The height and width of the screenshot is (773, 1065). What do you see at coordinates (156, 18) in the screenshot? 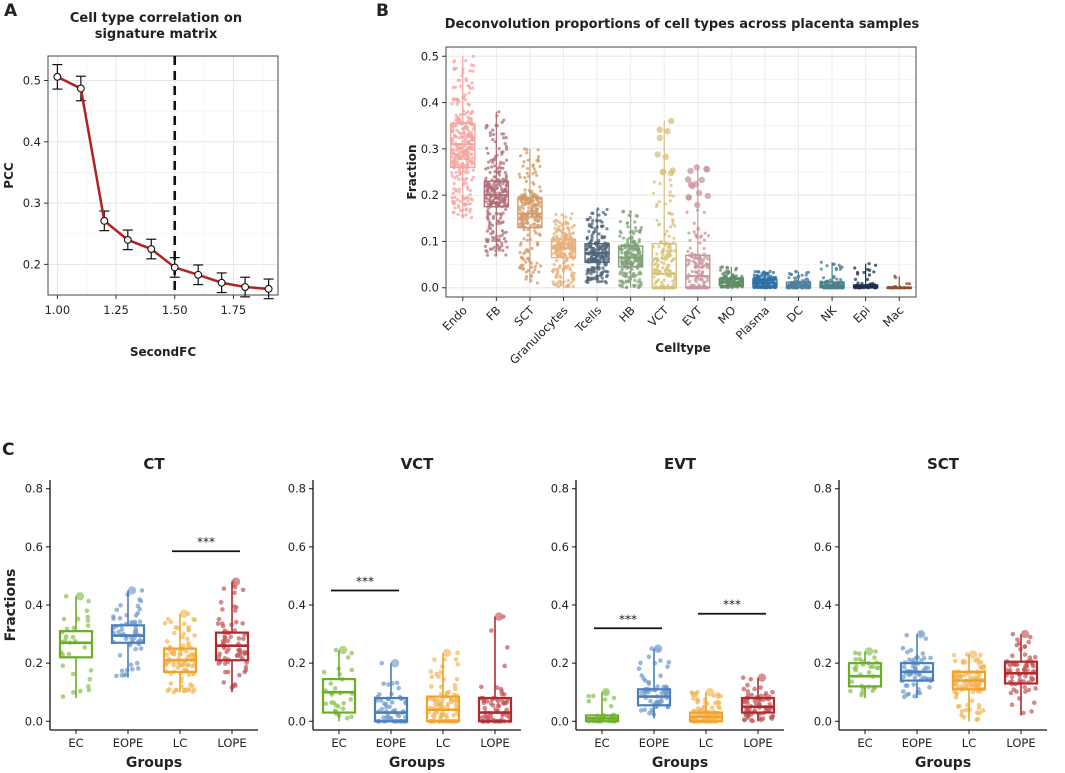
I see `panel-a-title-line1: Cell type correlation on` at bounding box center [156, 18].